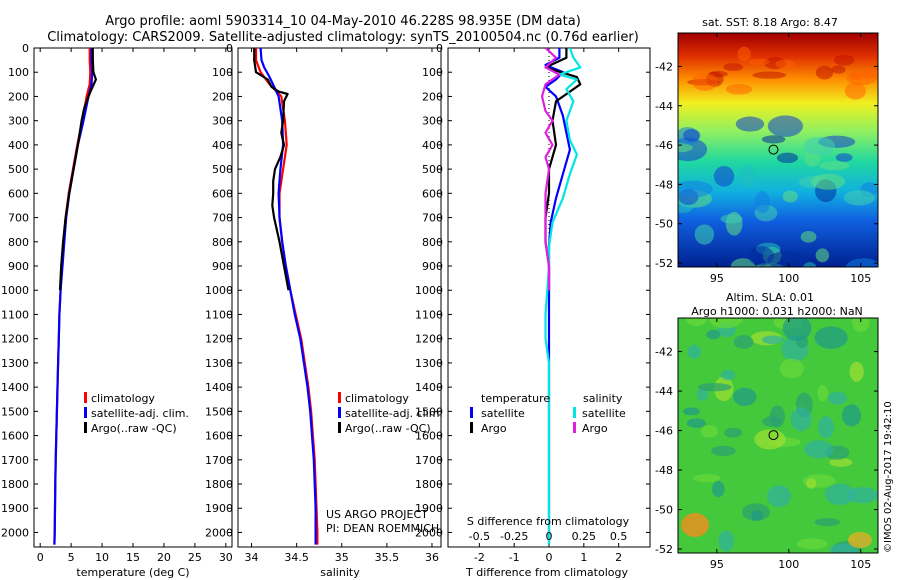 The height and width of the screenshot is (580, 900). What do you see at coordinates (18, 96) in the screenshot?
I see `depth-tick-label: 200` at bounding box center [18, 96].